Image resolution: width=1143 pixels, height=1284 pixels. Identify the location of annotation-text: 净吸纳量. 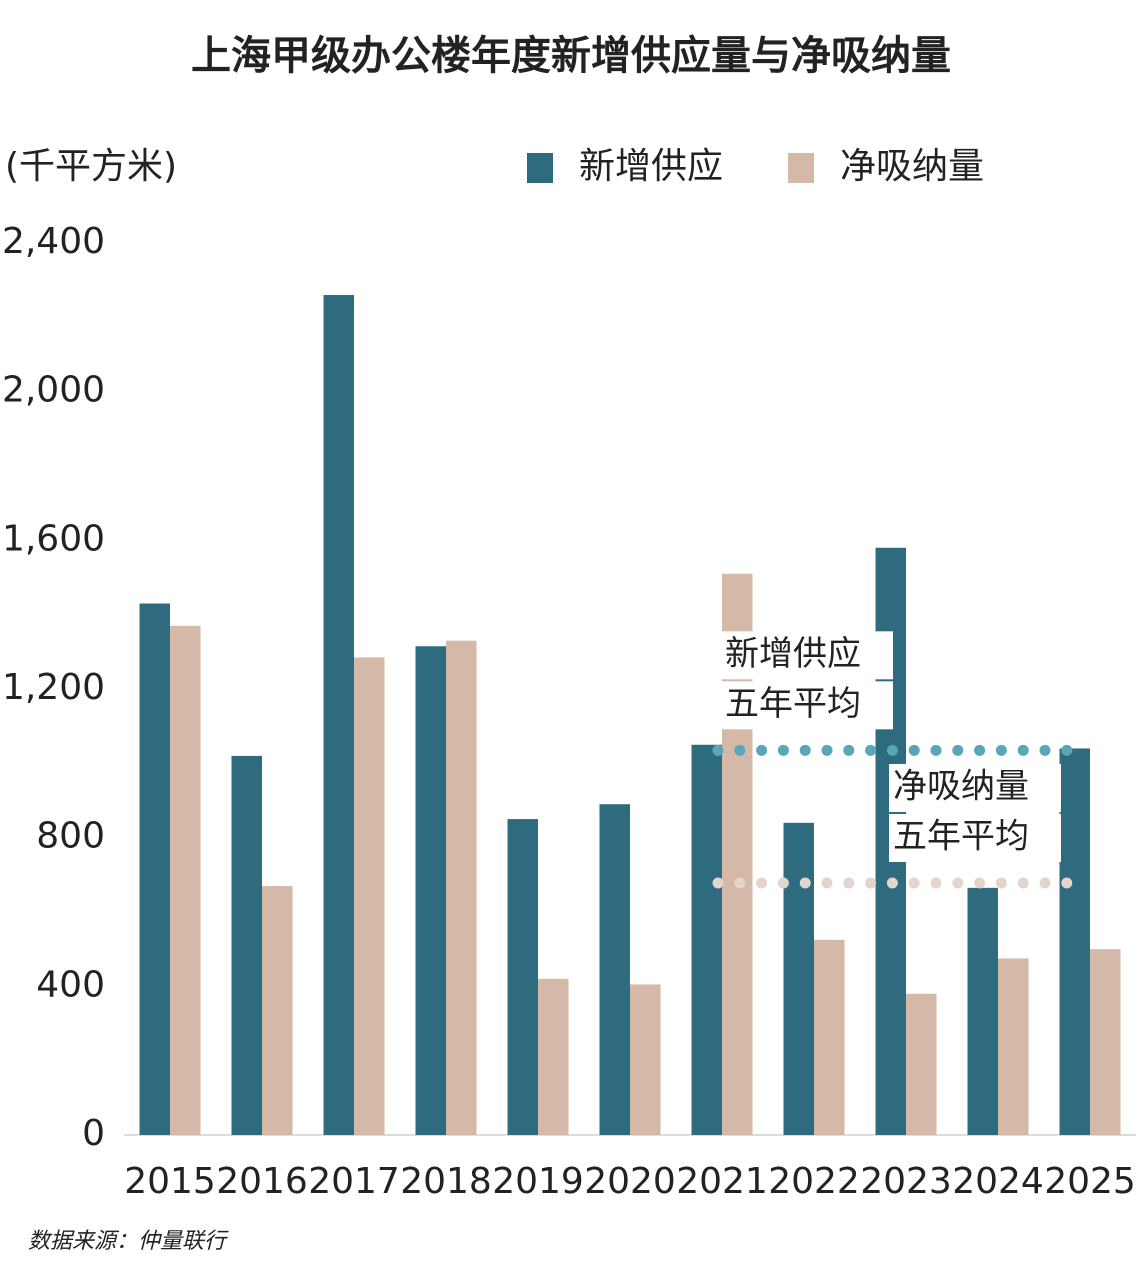
(961, 787).